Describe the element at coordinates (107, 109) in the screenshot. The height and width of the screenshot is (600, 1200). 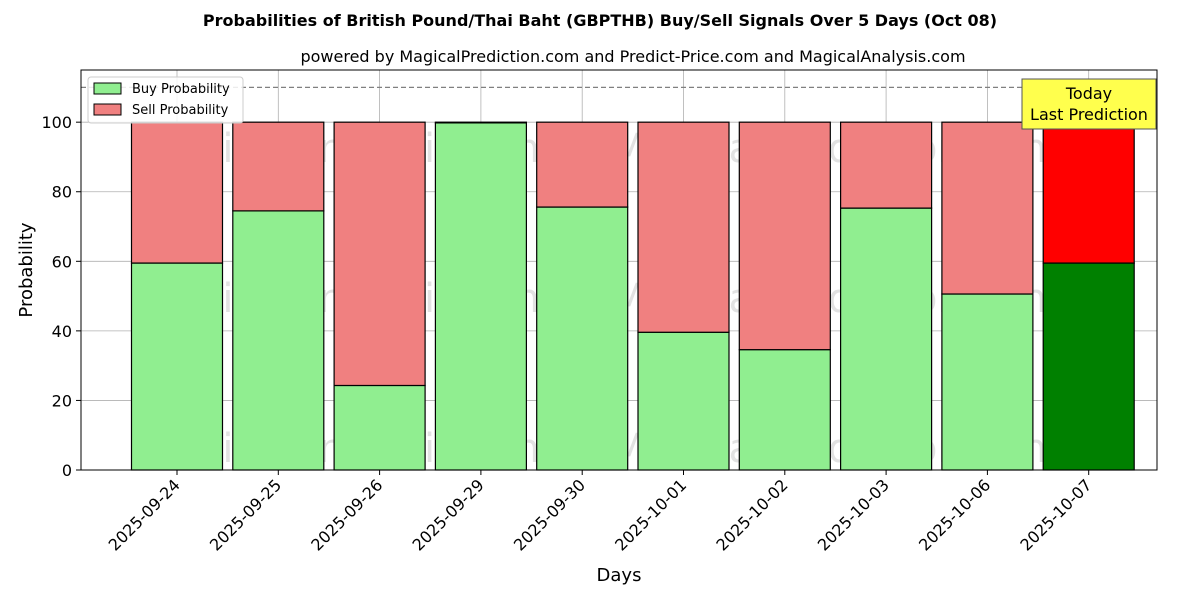
I see `legend-swatch-sell` at that location.